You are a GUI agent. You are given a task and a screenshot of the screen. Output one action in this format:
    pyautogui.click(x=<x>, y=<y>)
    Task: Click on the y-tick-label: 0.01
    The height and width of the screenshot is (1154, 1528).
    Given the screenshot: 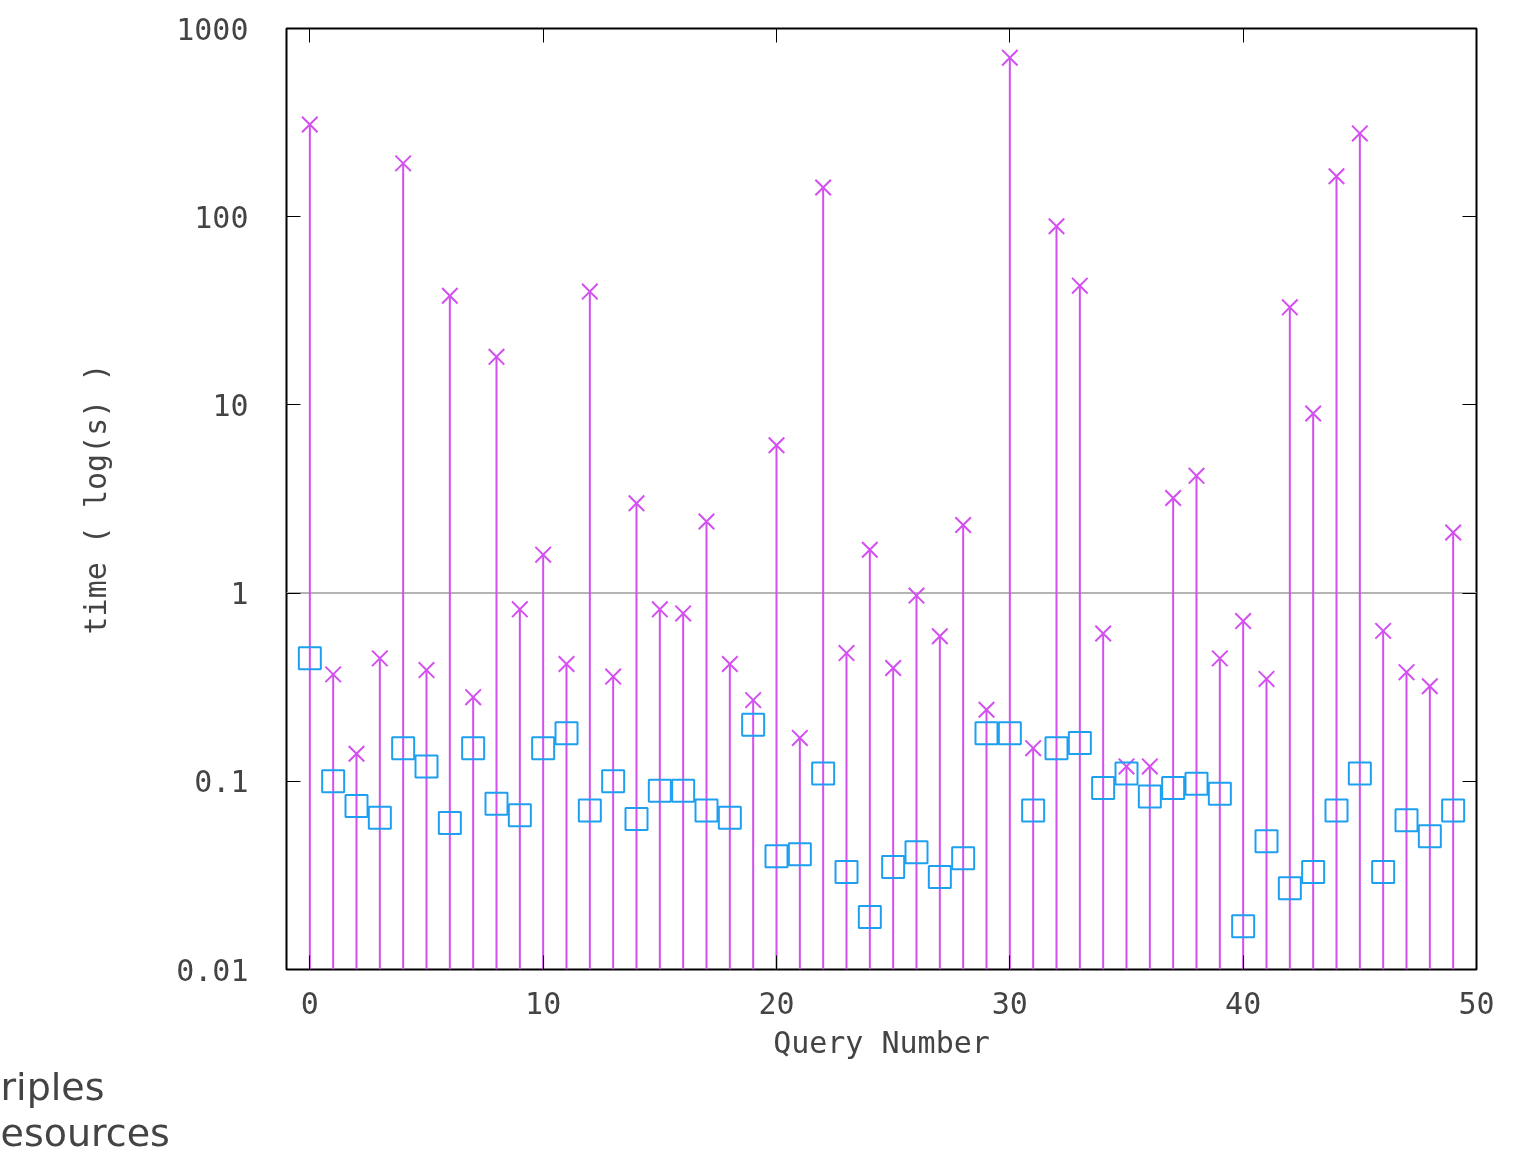 What is the action you would take?
    pyautogui.click(x=212, y=970)
    